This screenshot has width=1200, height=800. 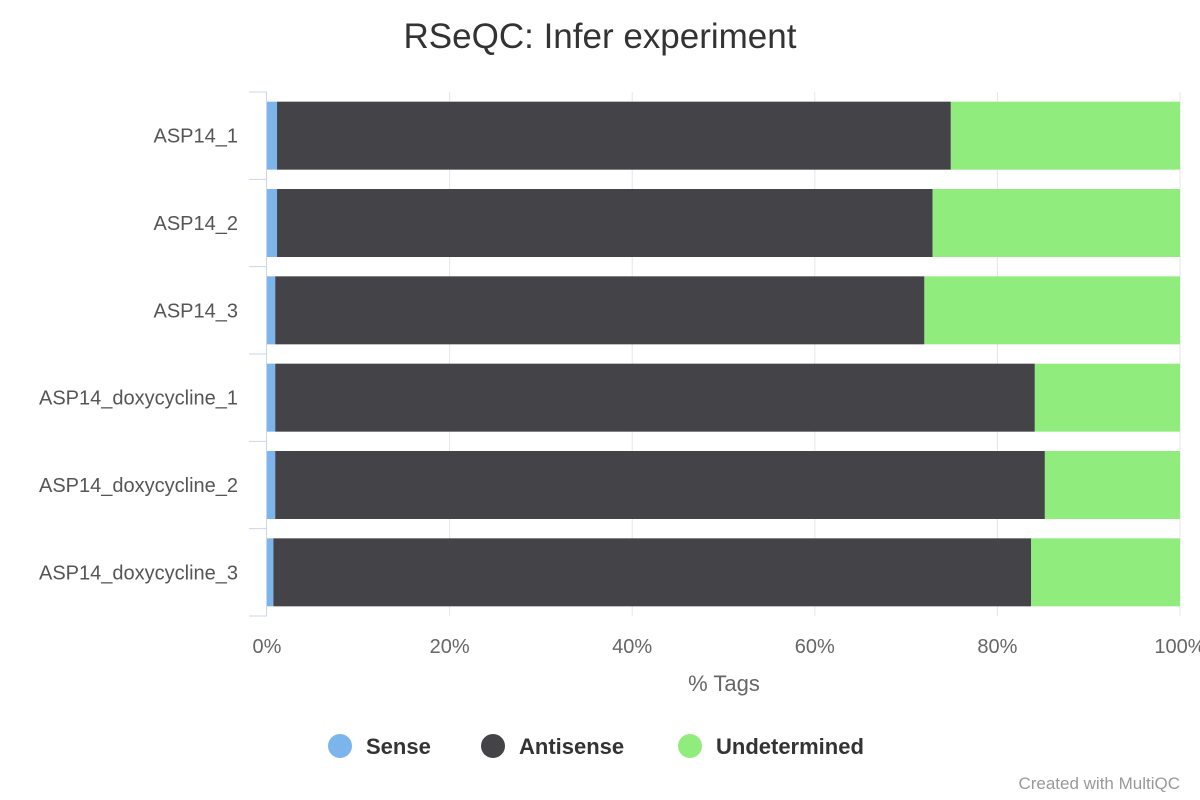 What do you see at coordinates (195, 224) in the screenshot?
I see `category-label: ASP14_2` at bounding box center [195, 224].